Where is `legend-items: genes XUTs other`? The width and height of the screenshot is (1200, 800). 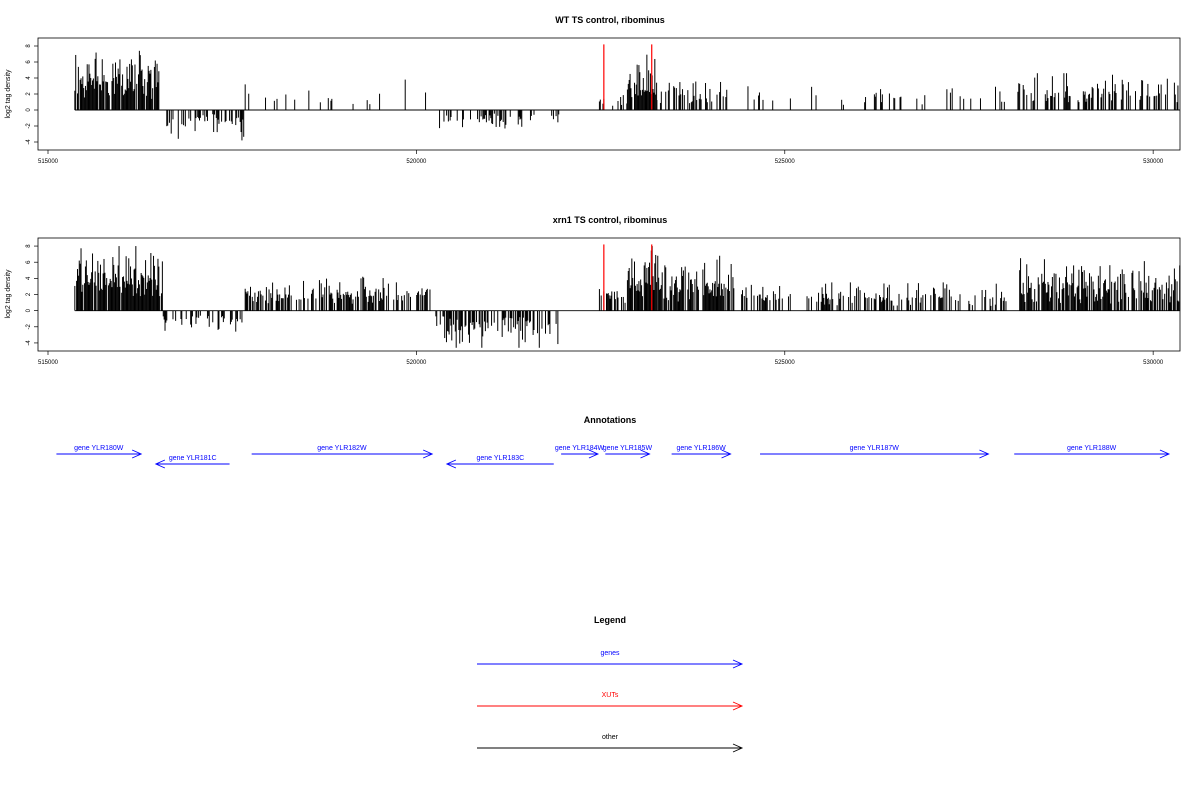 legend-items: genes XUTs other is located at coordinates (610, 701).